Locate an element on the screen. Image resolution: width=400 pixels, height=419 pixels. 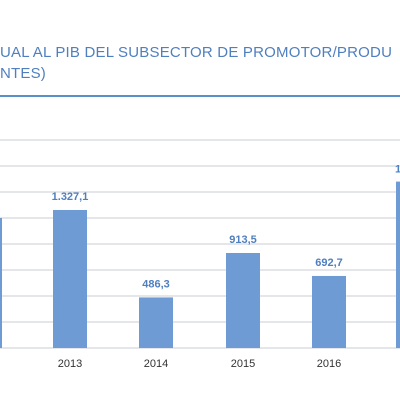
bar-value-label: 1 is located at coordinates (397, 170).